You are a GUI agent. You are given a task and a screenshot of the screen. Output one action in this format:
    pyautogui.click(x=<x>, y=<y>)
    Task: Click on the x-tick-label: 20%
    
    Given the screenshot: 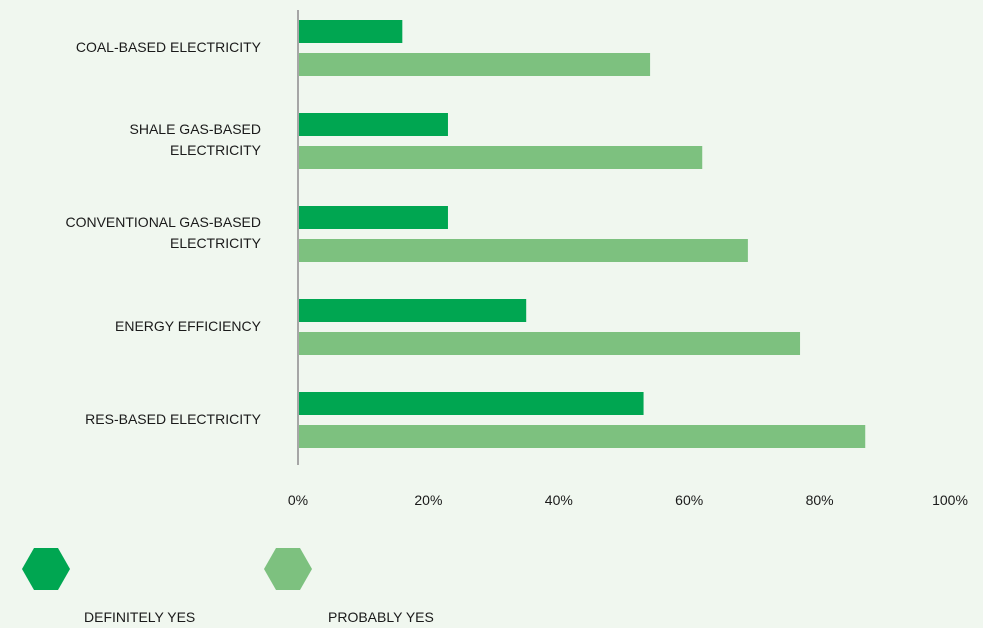 What is the action you would take?
    pyautogui.click(x=428, y=500)
    